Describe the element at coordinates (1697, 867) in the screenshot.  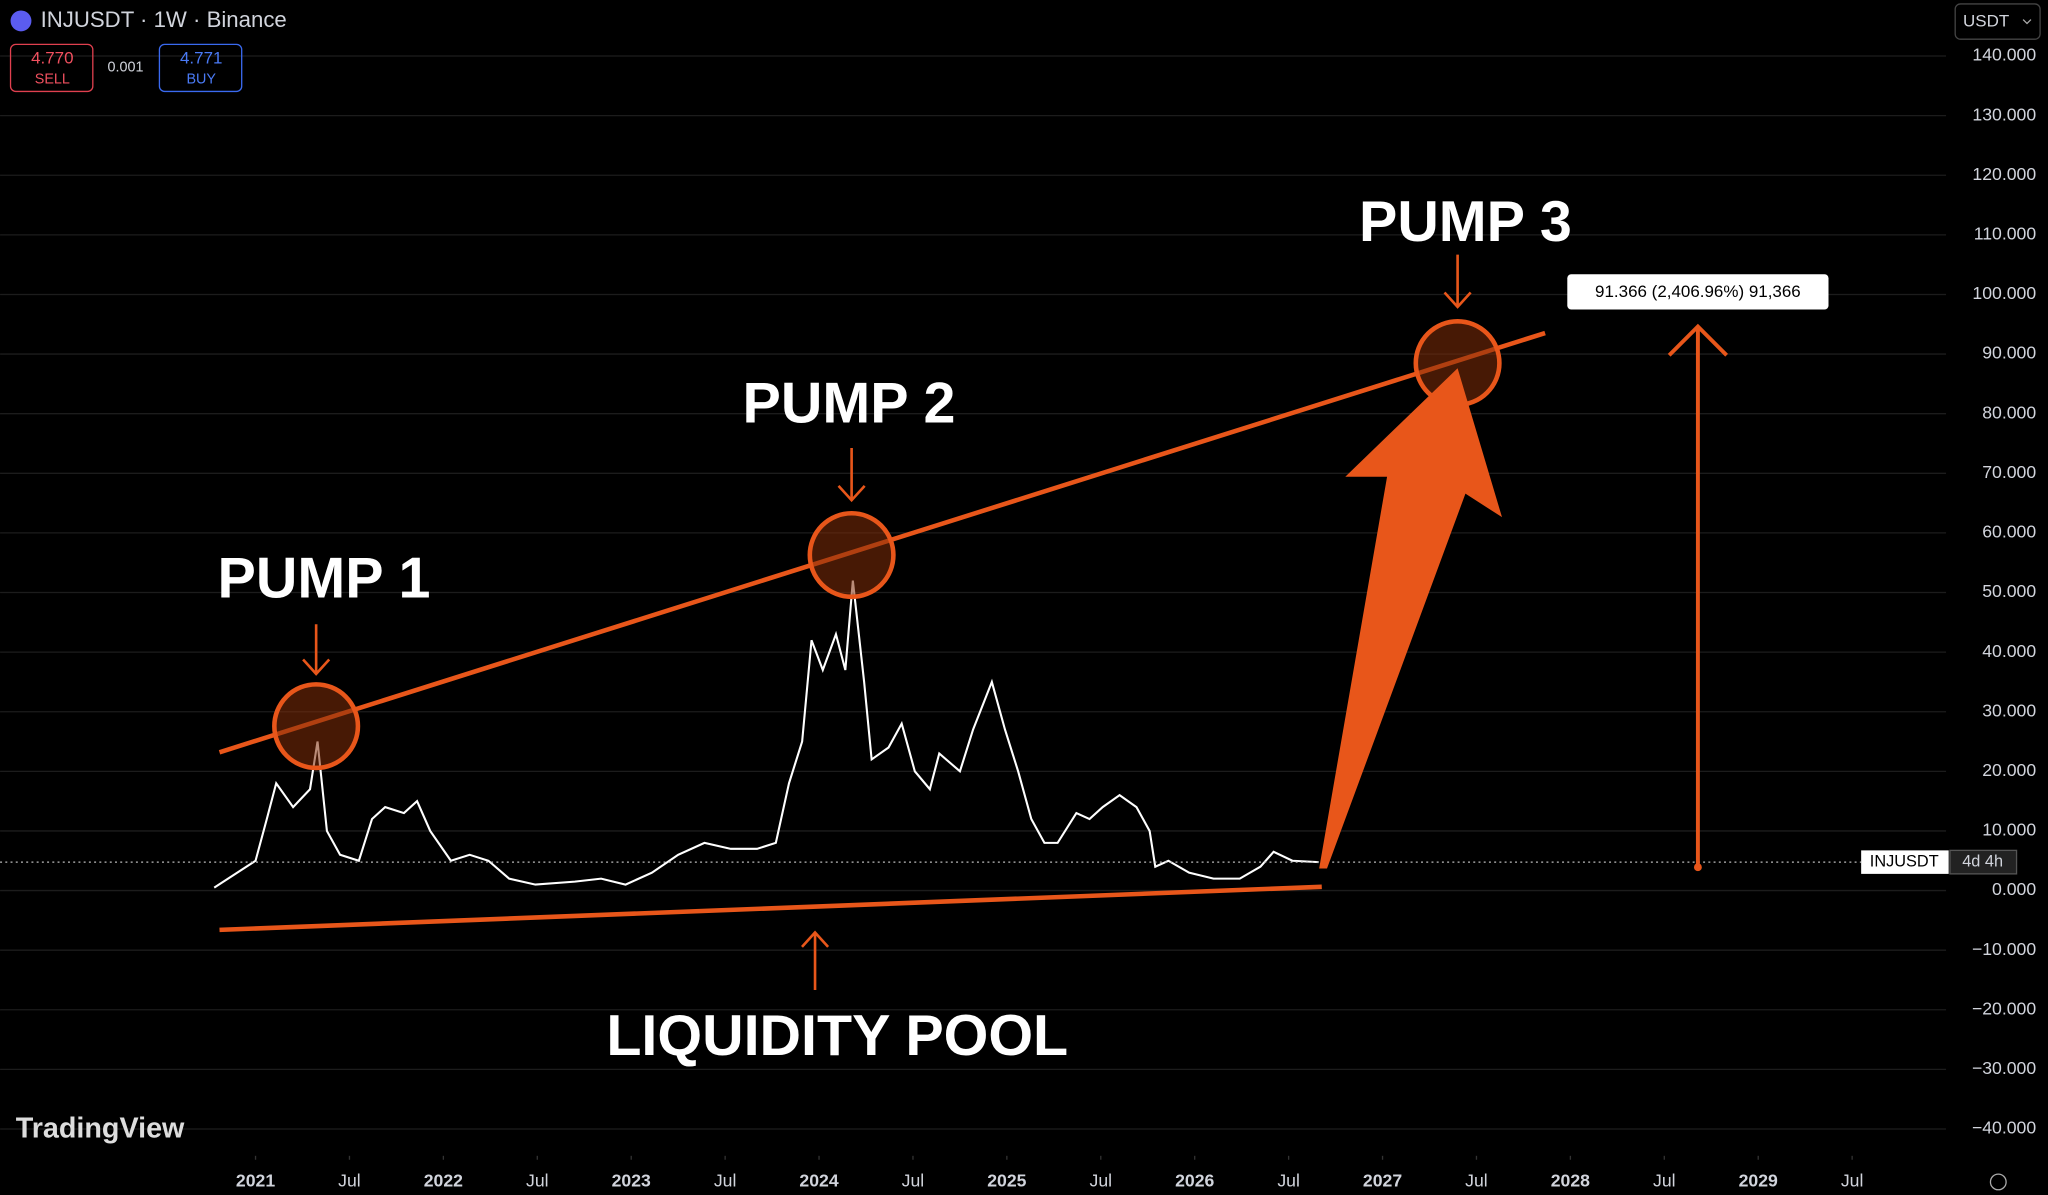
I see `measure-start` at that location.